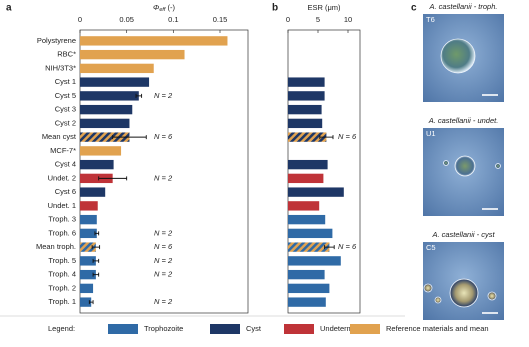 This screenshot has height=347, width=529. I want to click on category-label: Cyst 1, so click(65, 81).